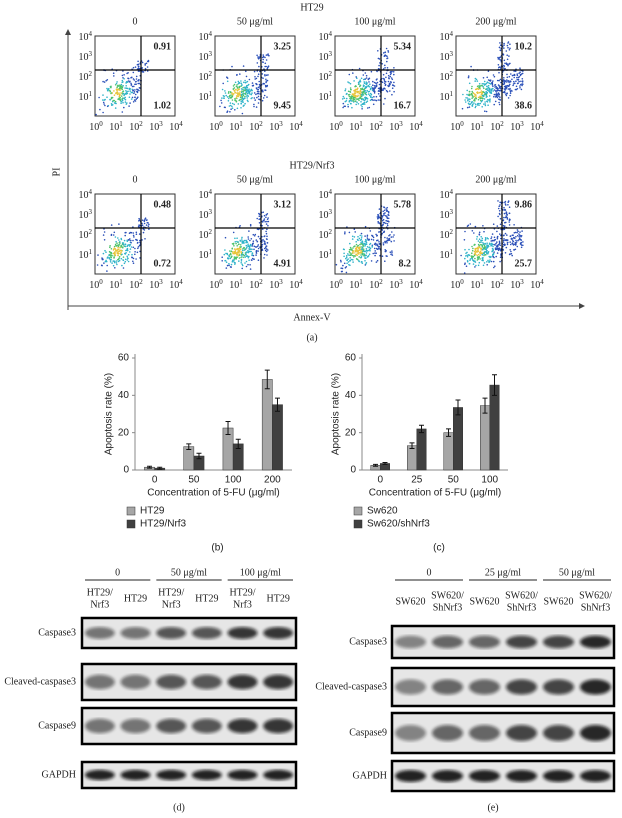 The image size is (622, 818). Describe the element at coordinates (482, 282) in the screenshot. I see `tick-exp: 1` at that location.